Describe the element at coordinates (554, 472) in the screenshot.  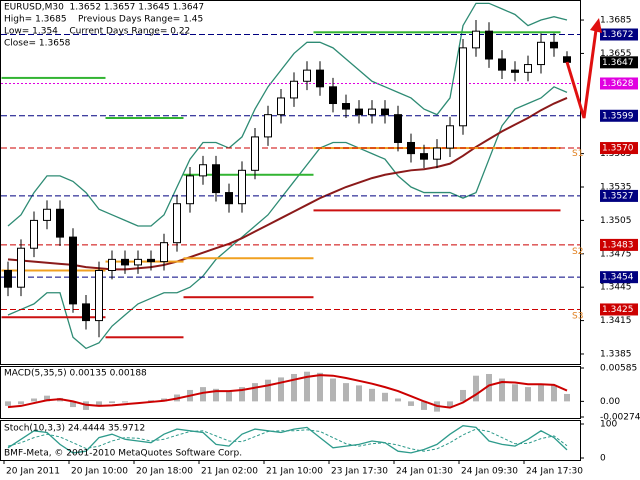
I see `x-tick-label: 24 Jan 17:30` at that location.